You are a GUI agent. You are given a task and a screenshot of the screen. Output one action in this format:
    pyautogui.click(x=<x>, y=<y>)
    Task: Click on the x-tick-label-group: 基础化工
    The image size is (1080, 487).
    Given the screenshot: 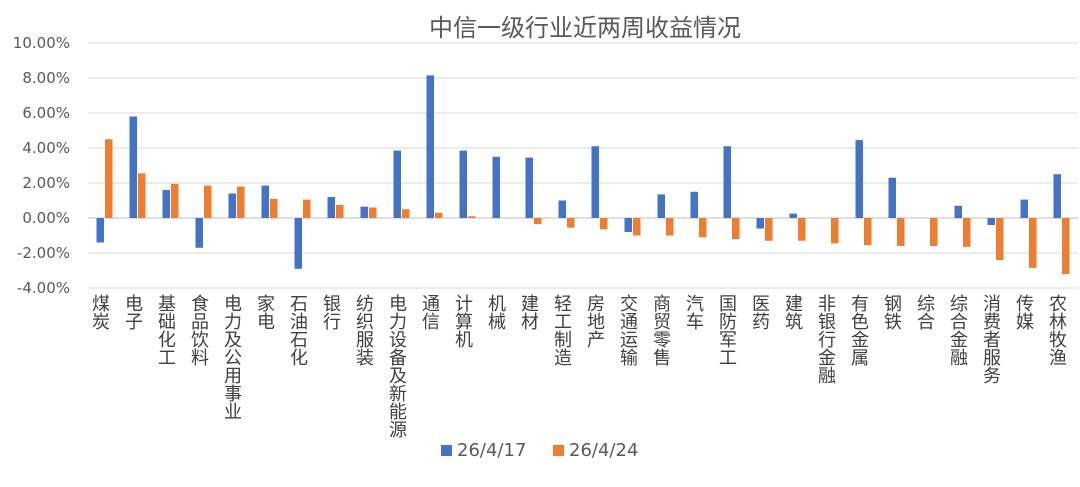 What is the action you would take?
    pyautogui.click(x=165, y=330)
    